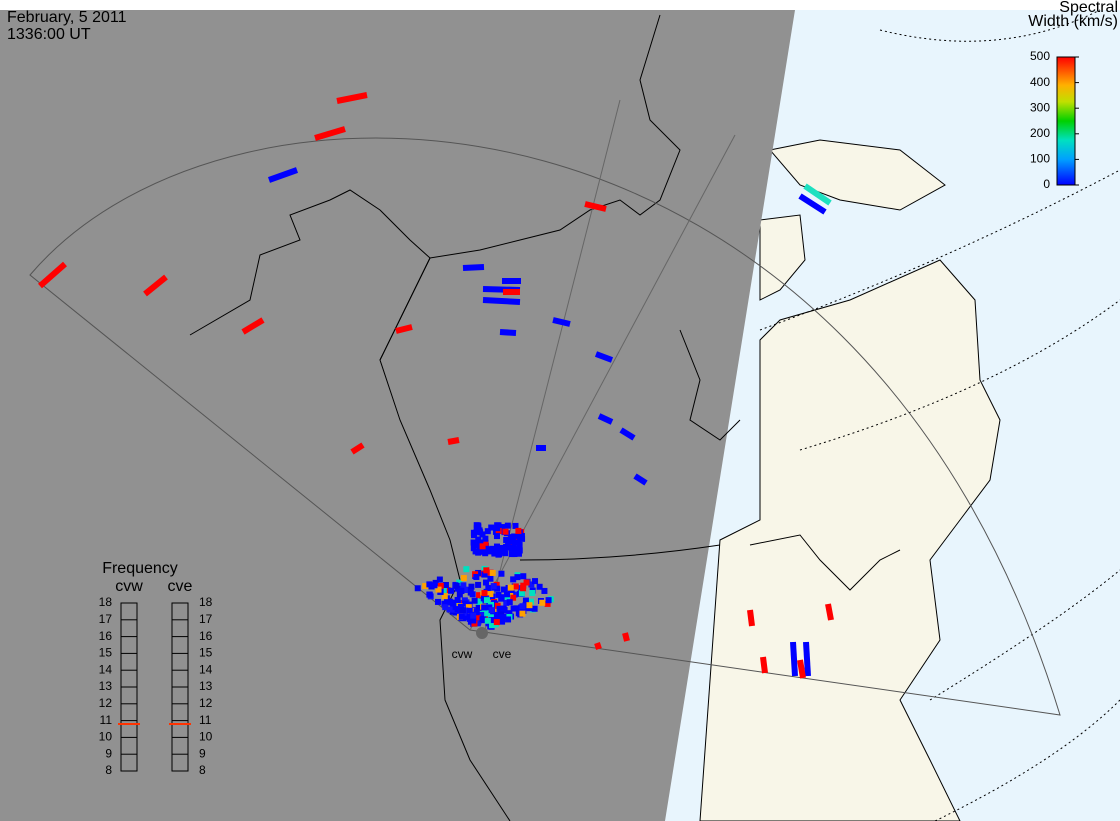 The image size is (1120, 821). I want to click on radar-site, so click(482, 633).